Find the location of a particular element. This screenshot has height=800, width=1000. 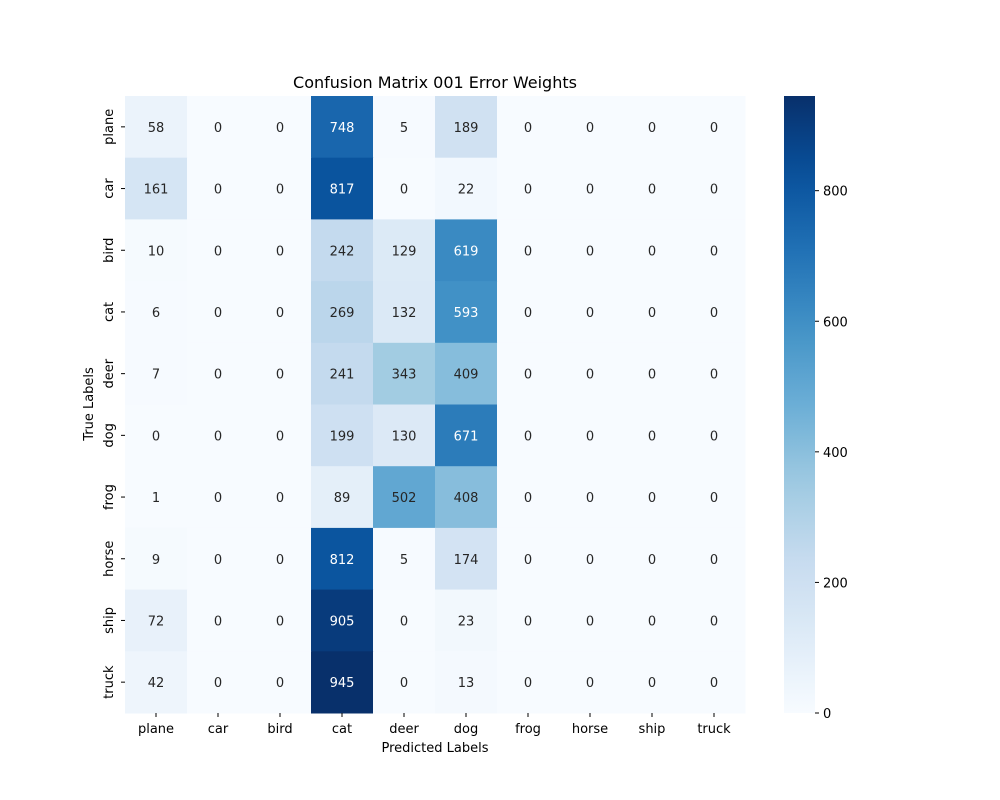

colorbar-tick-label: 400 is located at coordinates (835, 453).